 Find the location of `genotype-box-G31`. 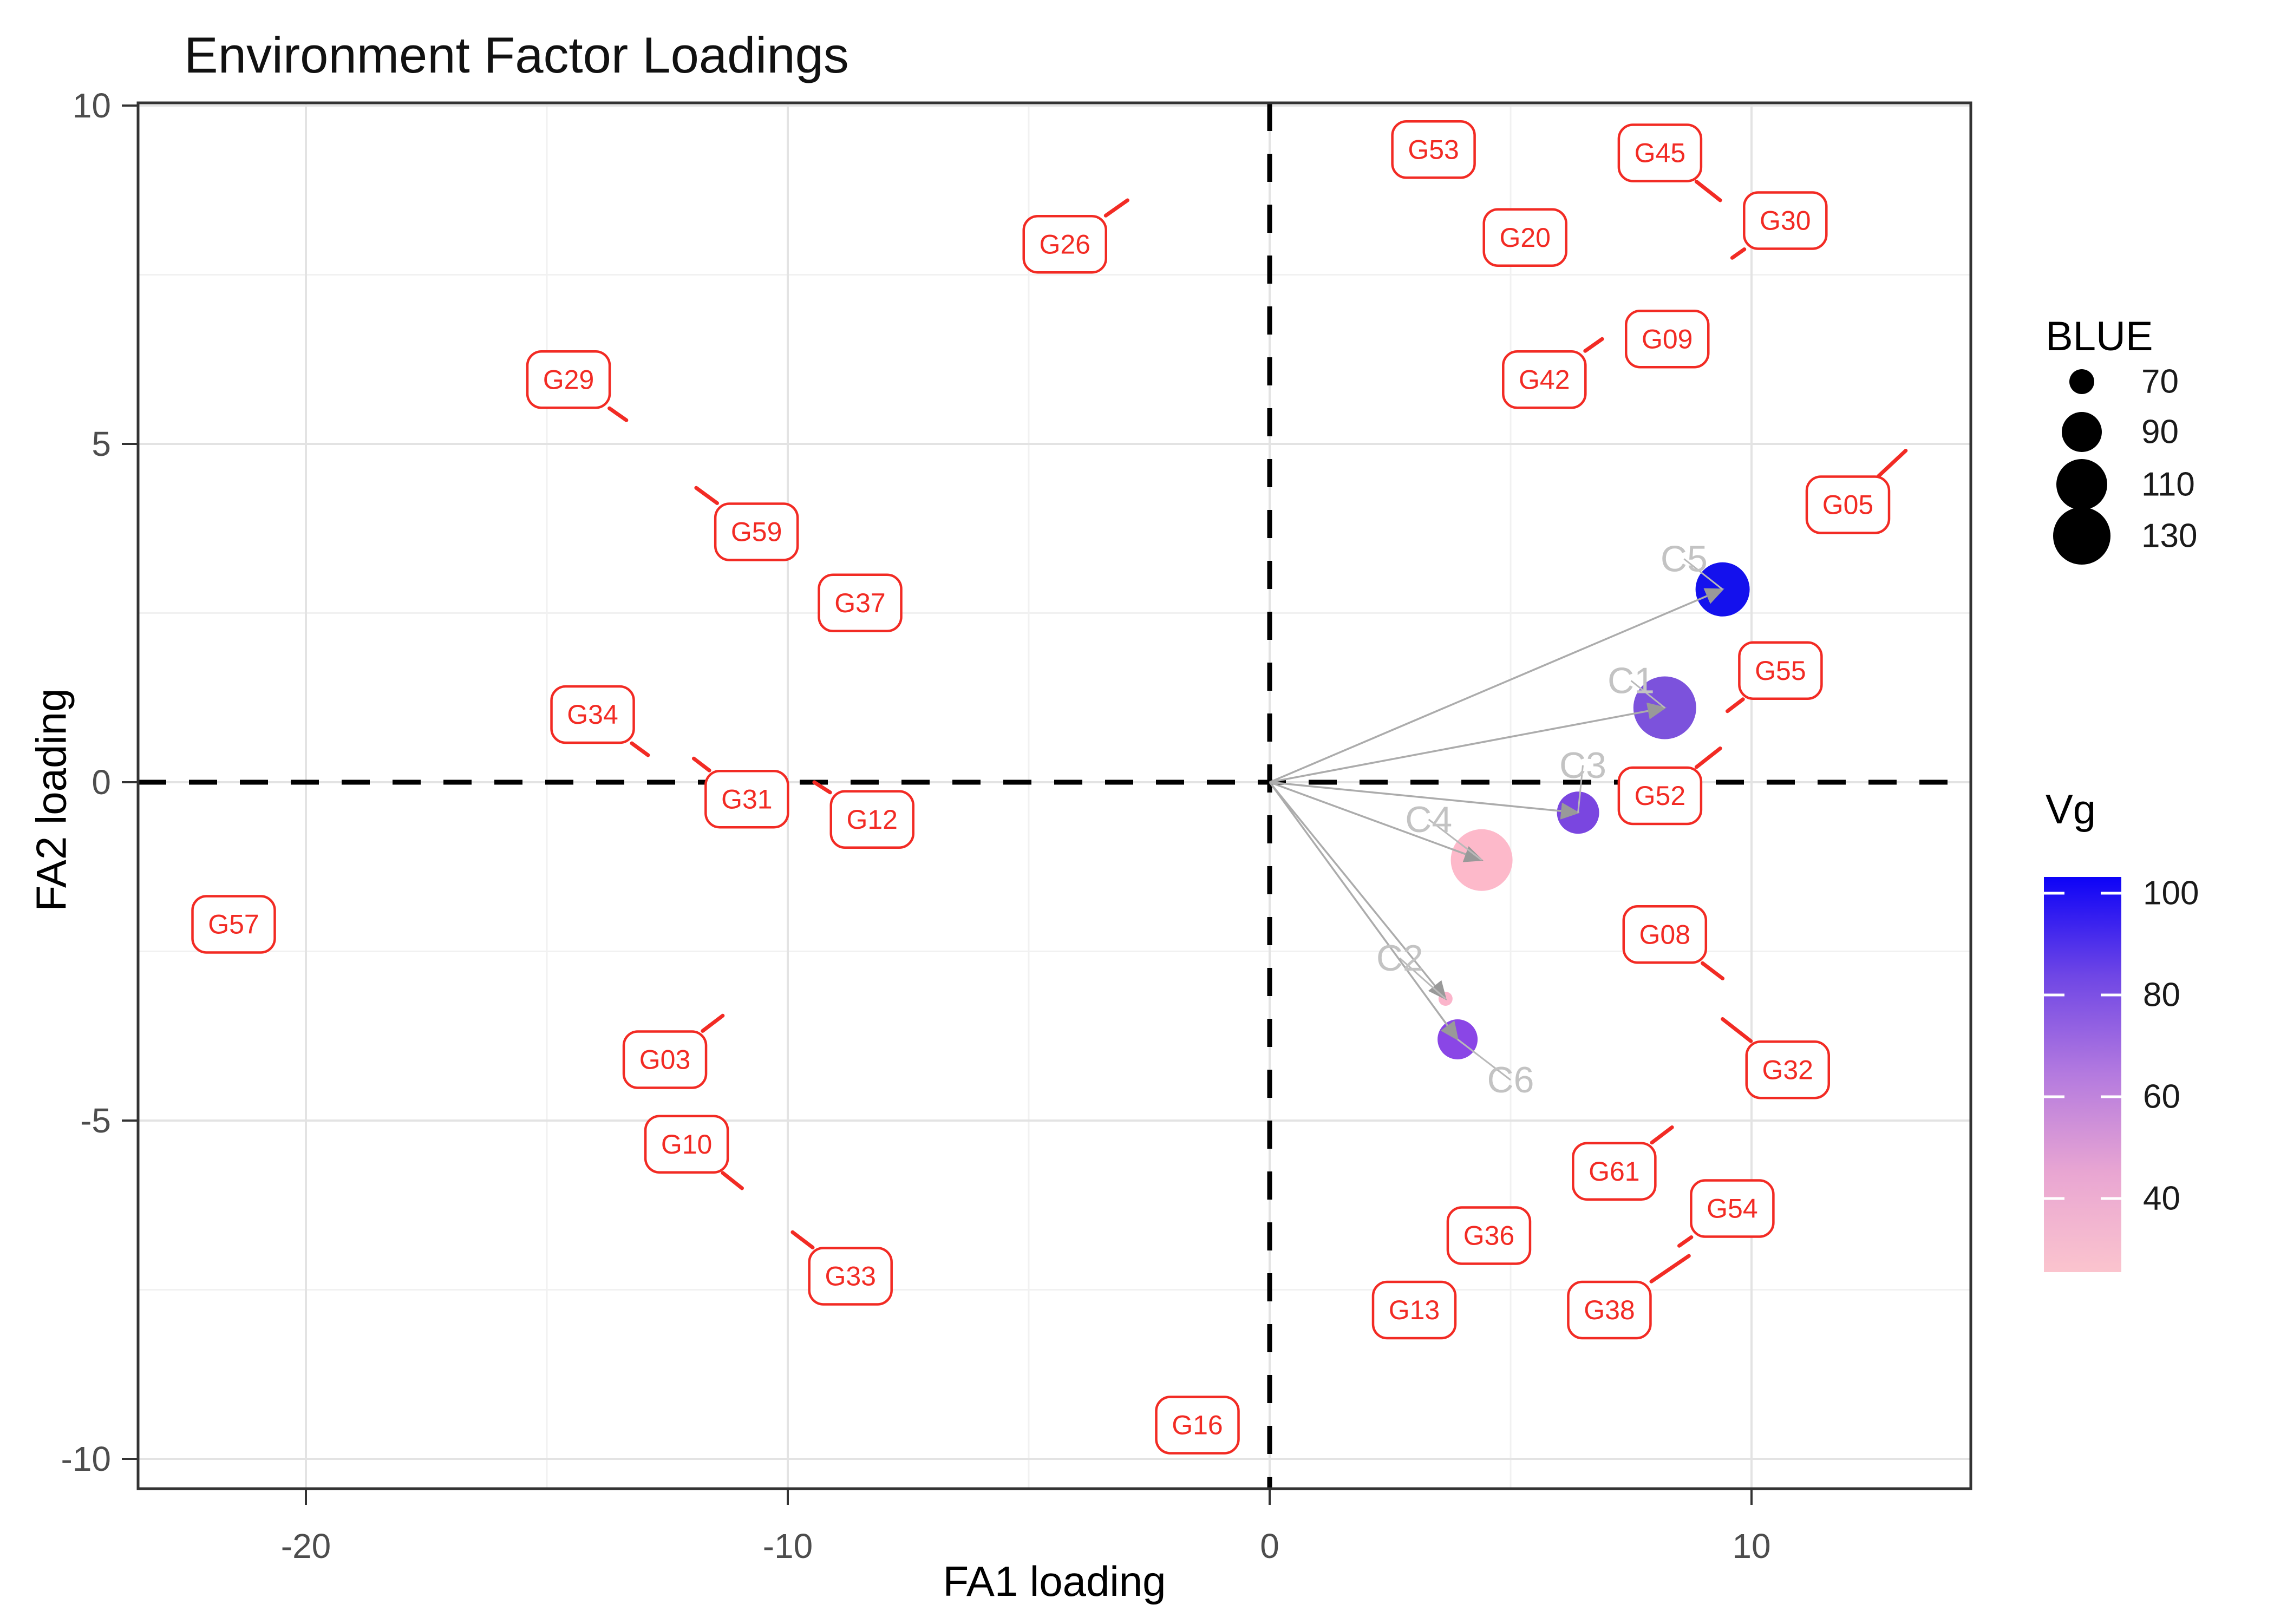

genotype-box-G31 is located at coordinates (747, 800).